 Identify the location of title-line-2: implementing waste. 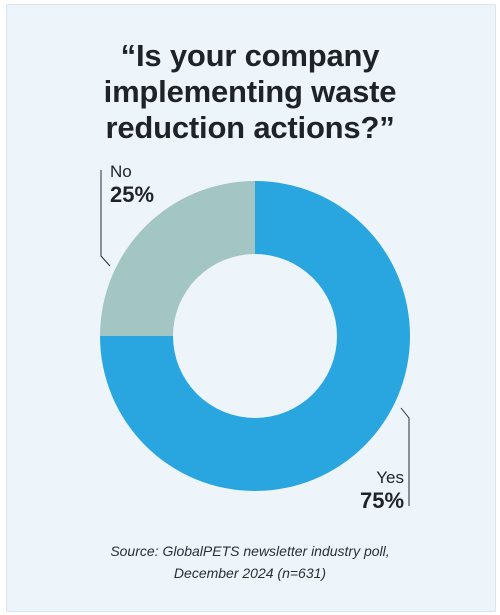
(250, 91).